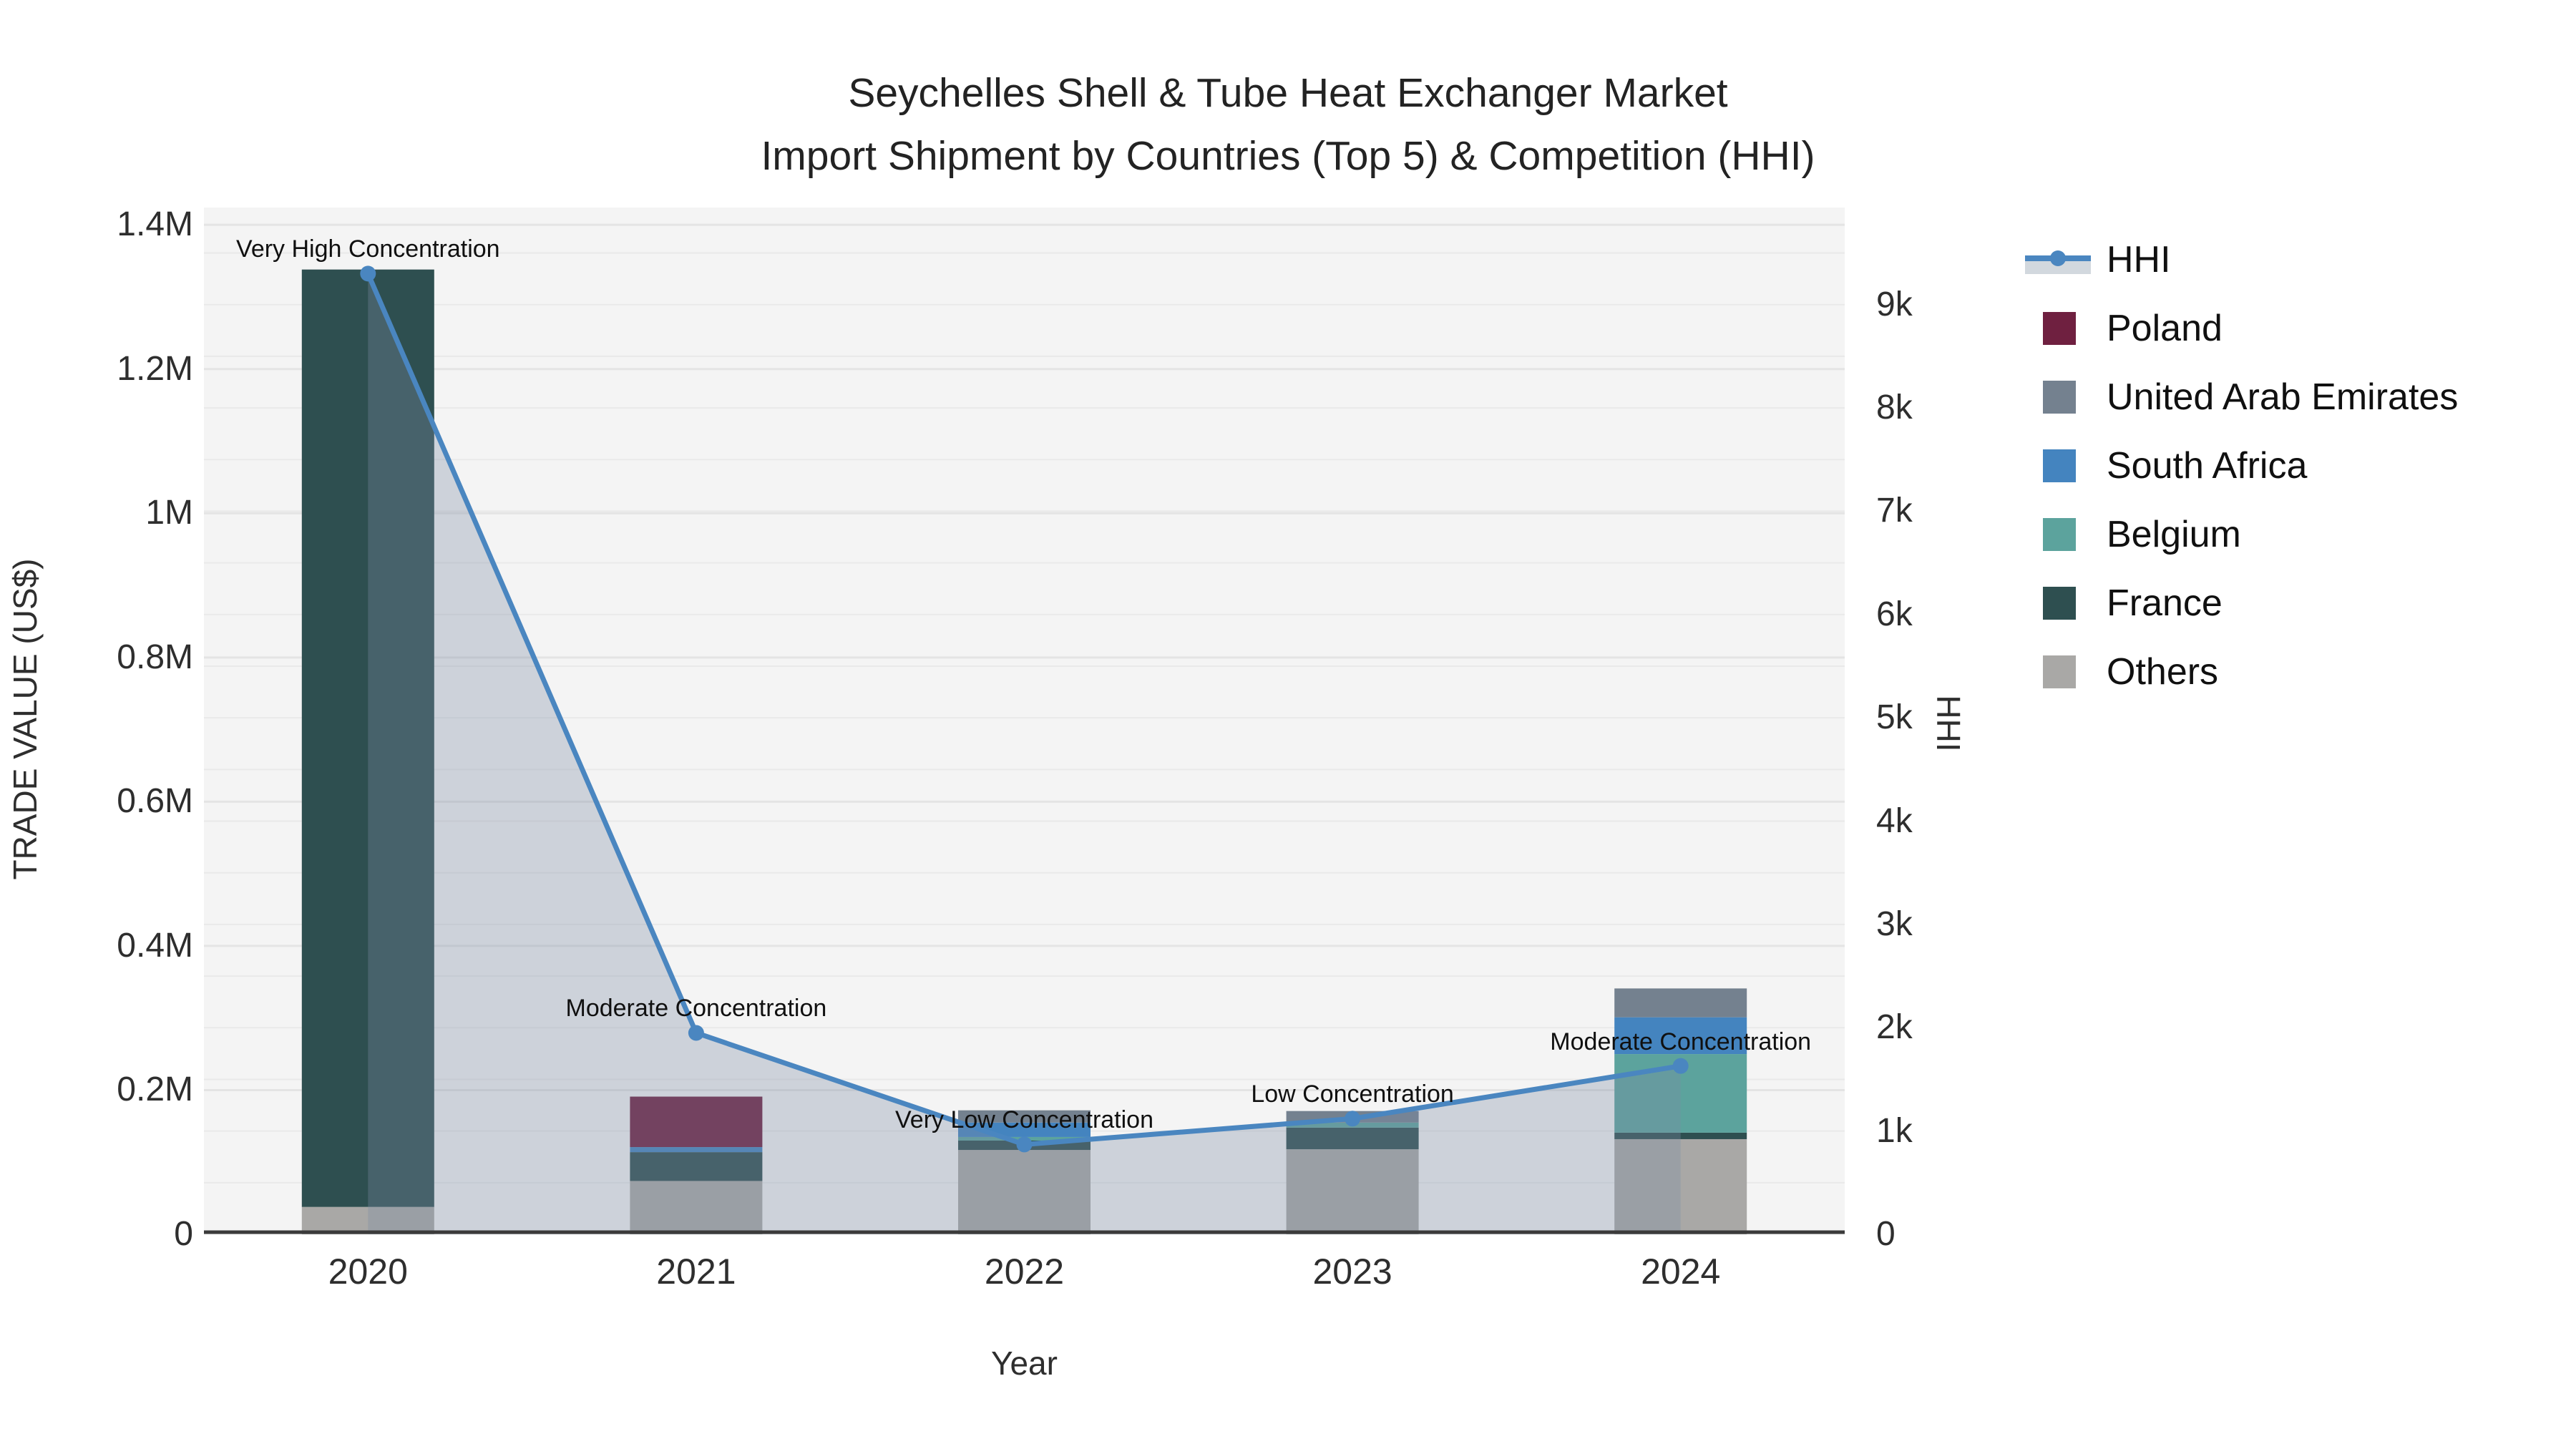 The image size is (2576, 1449). I want to click on legend-item-hhi: HHI, so click(2241, 259).